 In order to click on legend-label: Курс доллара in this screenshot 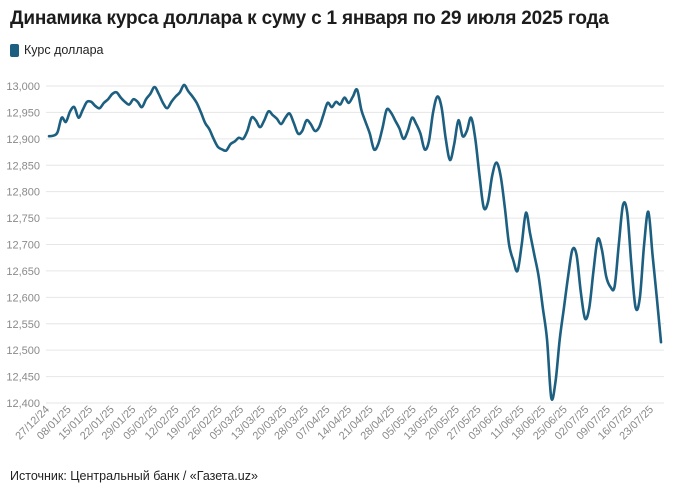, I will do `click(64, 50)`.